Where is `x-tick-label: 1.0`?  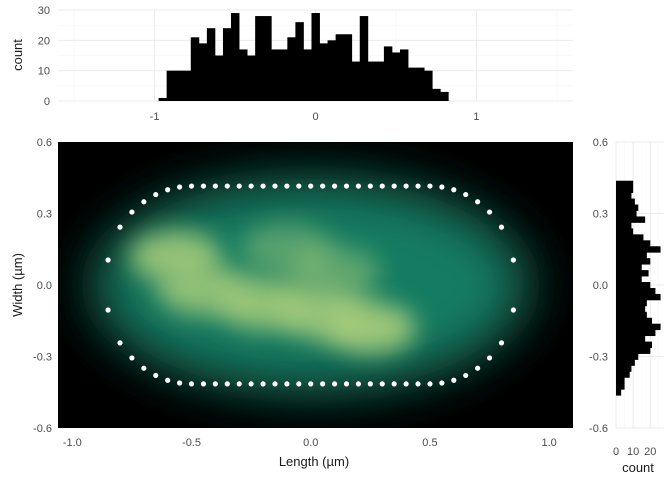 x-tick-label: 1.0 is located at coordinates (549, 443).